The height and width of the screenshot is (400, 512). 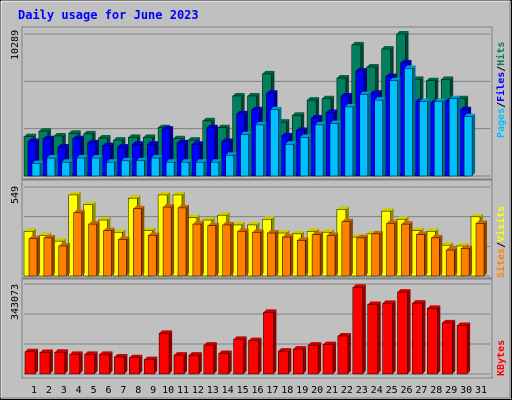 What do you see at coordinates (287, 390) in the screenshot?
I see `x-tick-day-18: 18` at bounding box center [287, 390].